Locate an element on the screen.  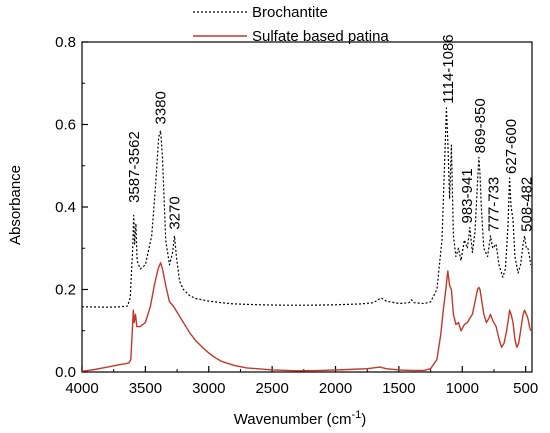
x-tick-label: 1000 is located at coordinates (462, 388).